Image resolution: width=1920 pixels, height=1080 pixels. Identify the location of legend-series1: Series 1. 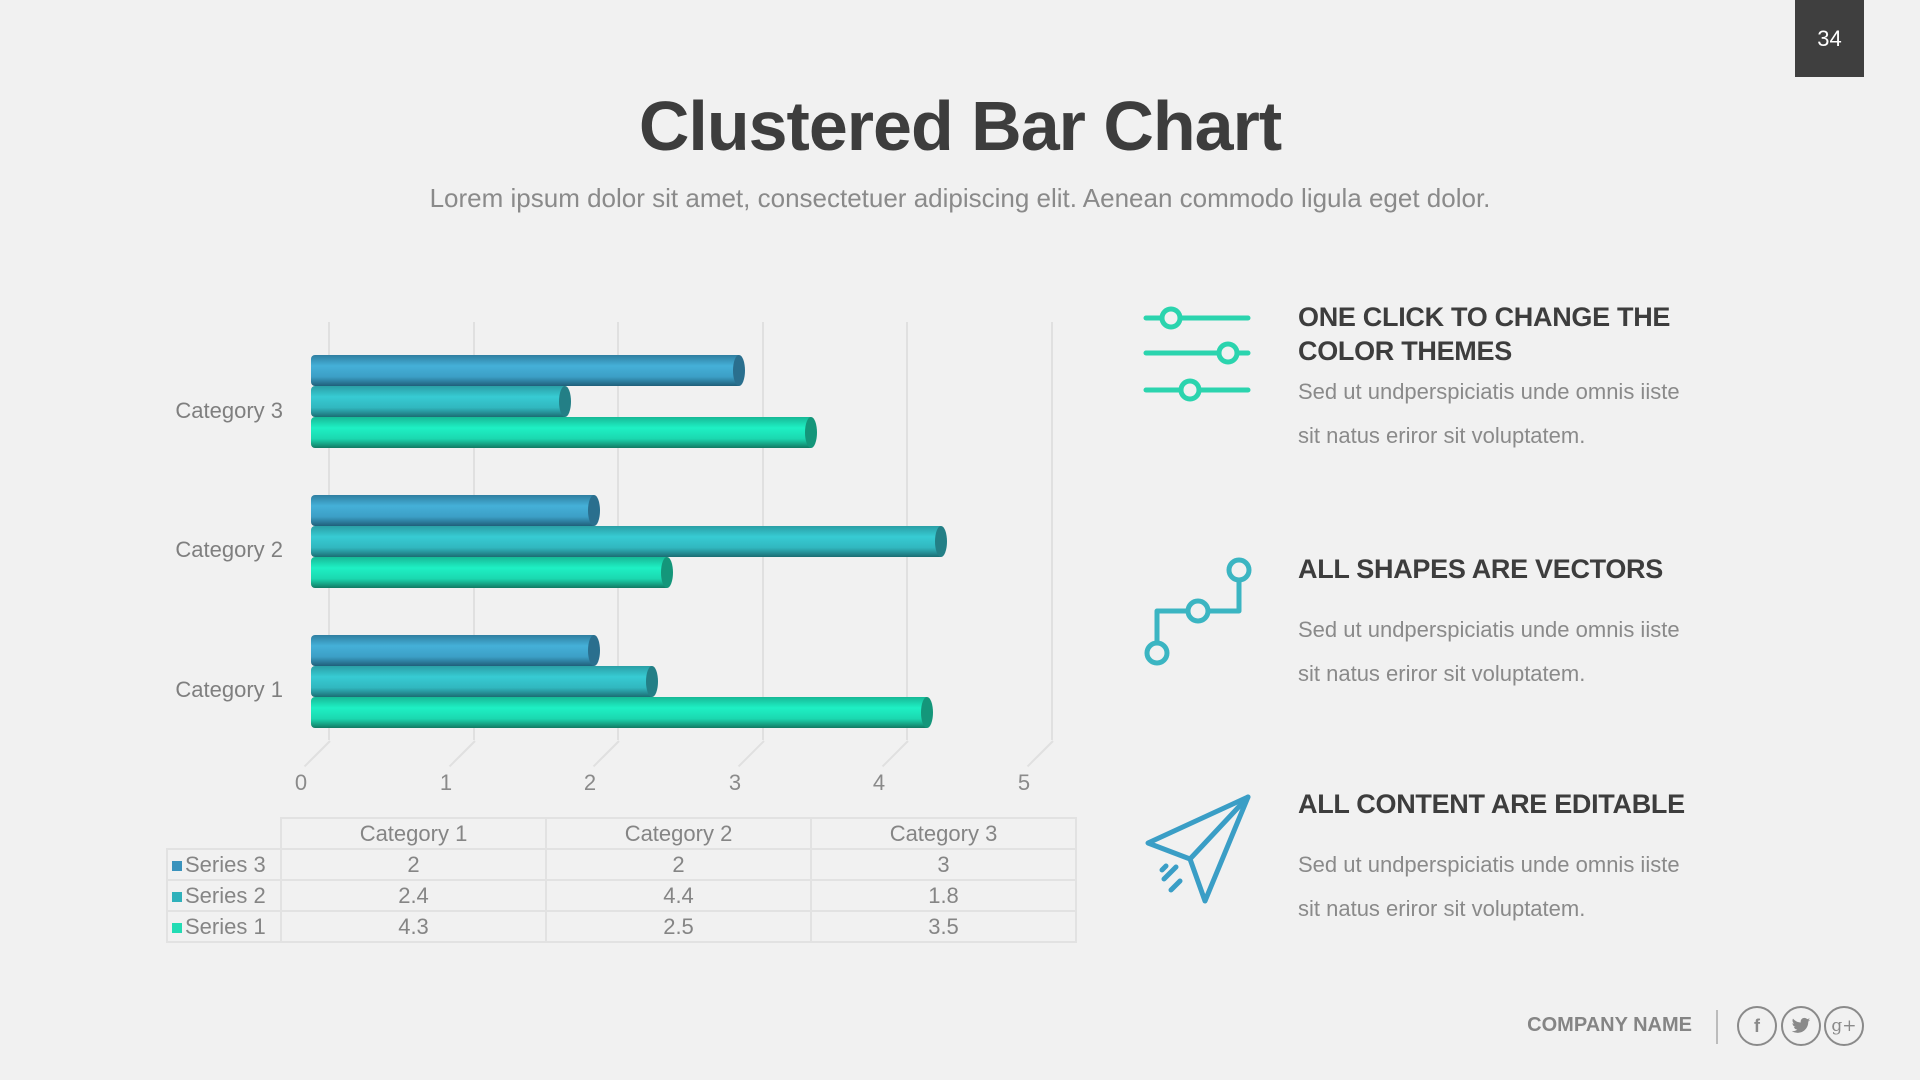
(224, 926).